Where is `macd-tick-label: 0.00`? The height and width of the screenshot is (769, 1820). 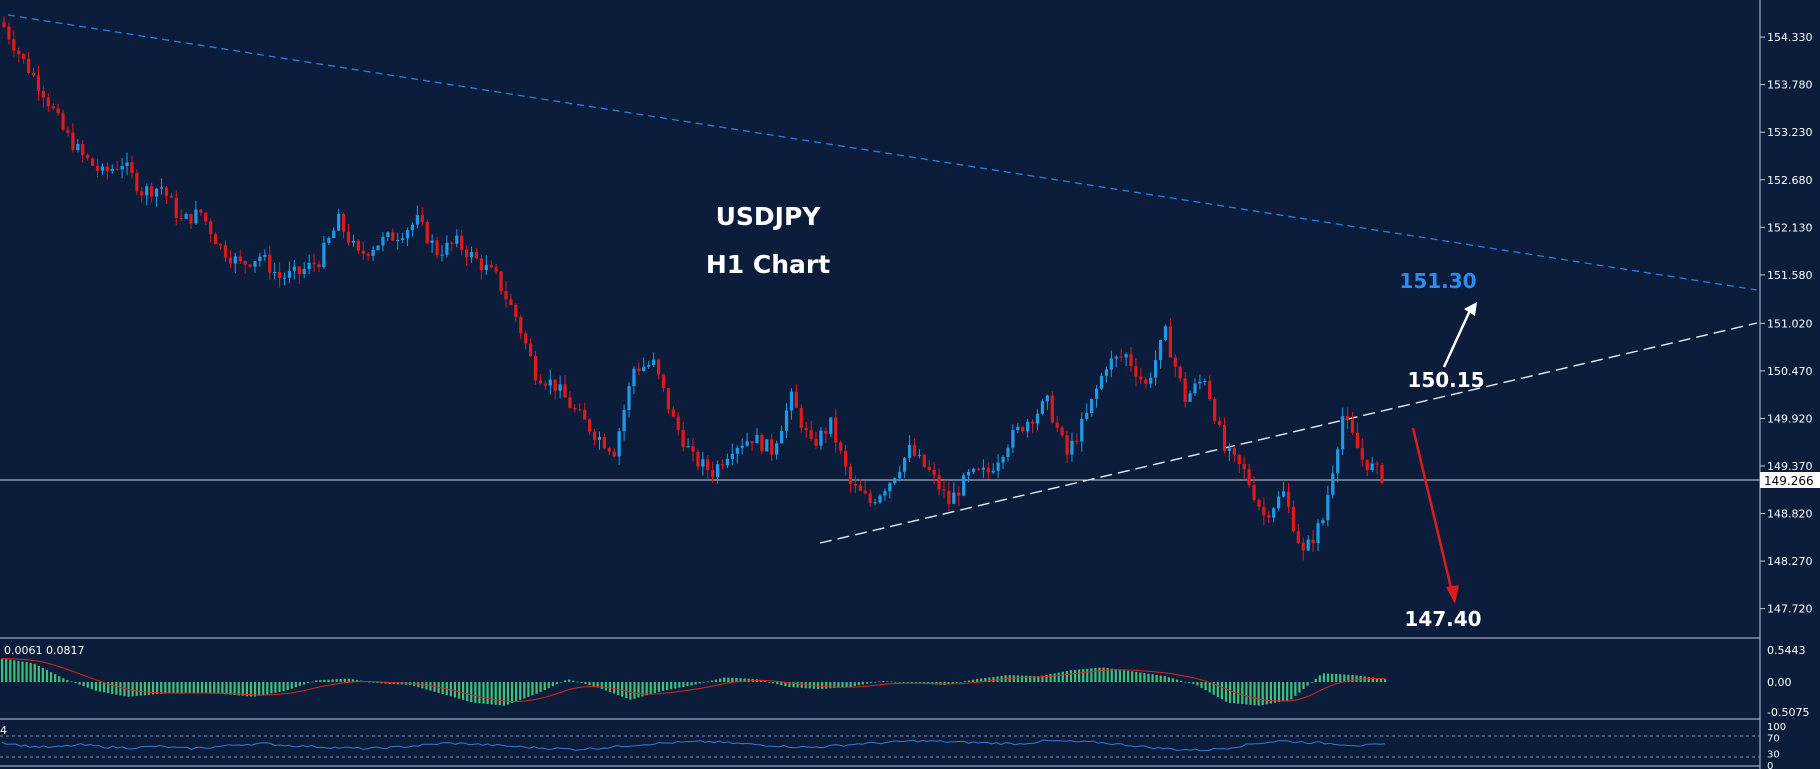 macd-tick-label: 0.00 is located at coordinates (1779, 682).